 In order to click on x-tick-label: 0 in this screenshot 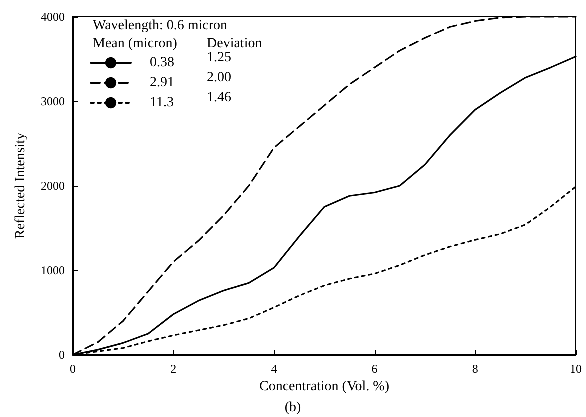, I will do `click(73, 369)`.